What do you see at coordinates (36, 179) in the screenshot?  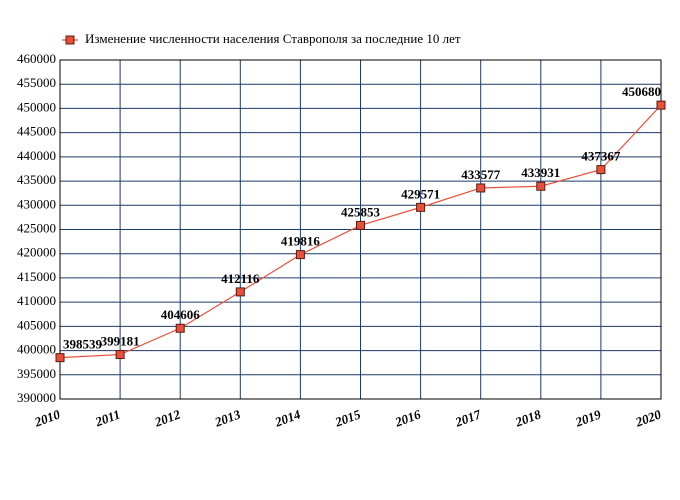 I see `y-tick-label: 435000` at bounding box center [36, 179].